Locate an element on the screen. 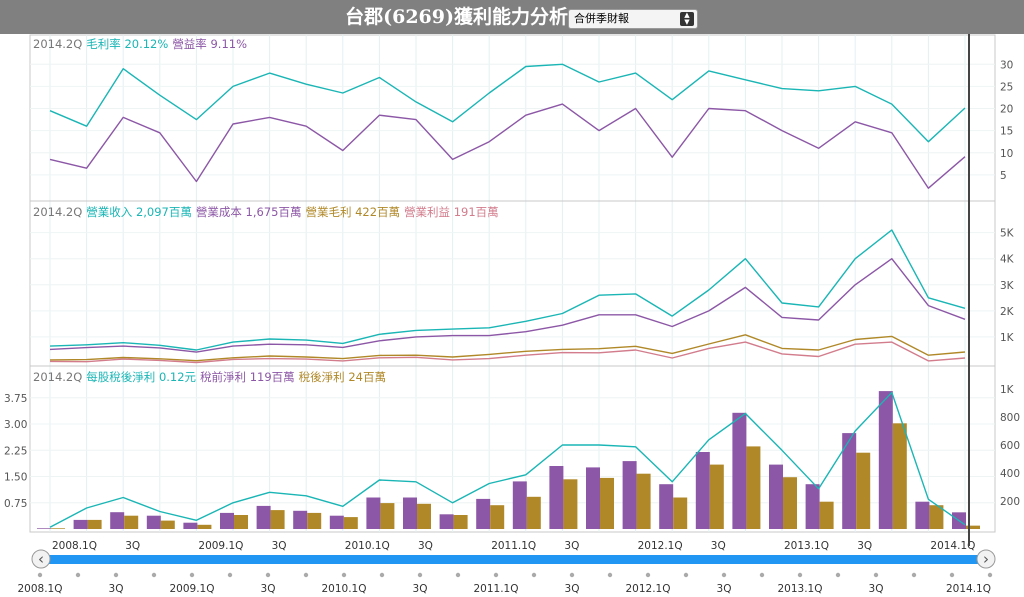  margin-legend: 2014.2Q 毛利率 20.12% 營益率 9.11% is located at coordinates (142, 44).